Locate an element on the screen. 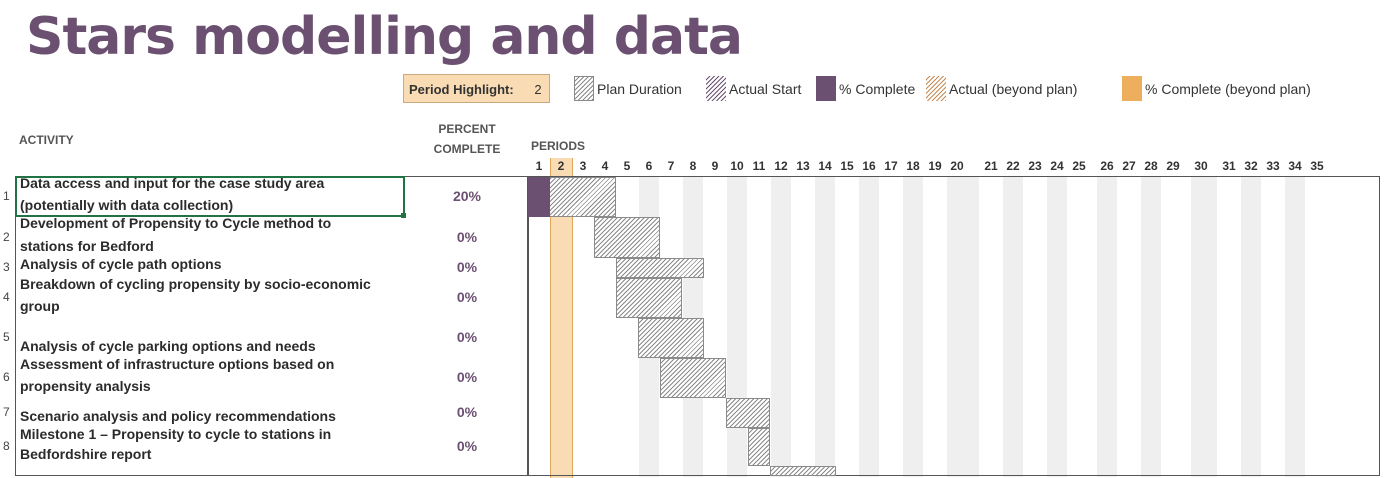 Image resolution: width=1391 pixels, height=478 pixels. period-label-21: 21 is located at coordinates (991, 166).